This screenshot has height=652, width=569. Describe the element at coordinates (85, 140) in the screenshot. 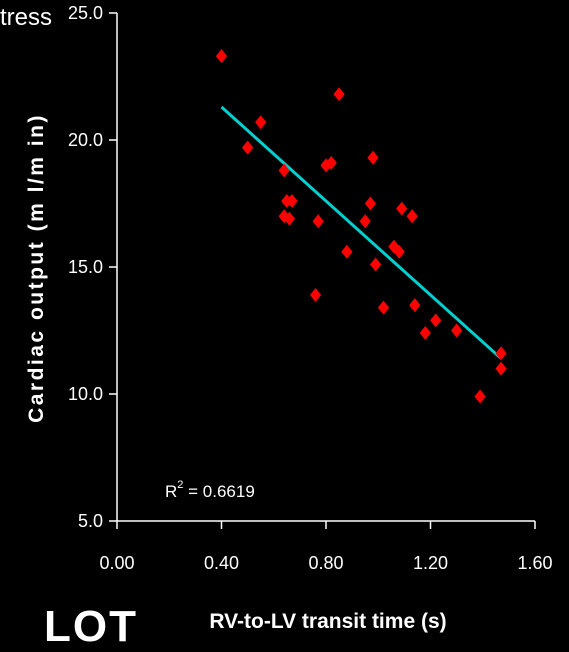

I see `y-tick-label: 20.0` at that location.